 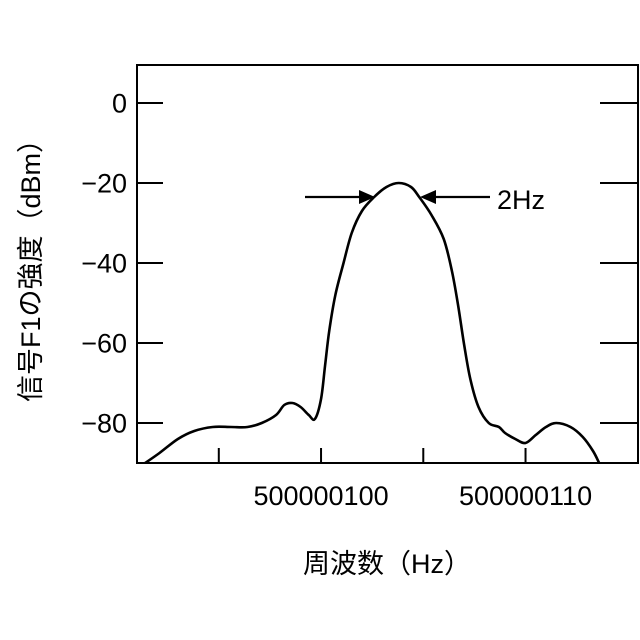 What do you see at coordinates (104, 424) in the screenshot?
I see `y-tick-label: −80` at bounding box center [104, 424].